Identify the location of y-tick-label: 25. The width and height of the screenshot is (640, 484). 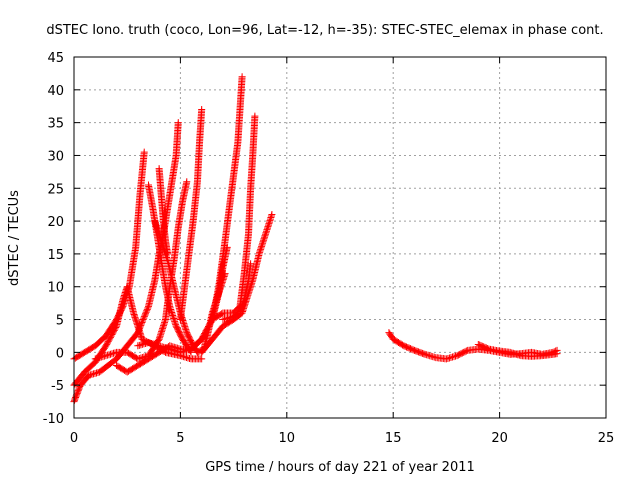
(55, 189).